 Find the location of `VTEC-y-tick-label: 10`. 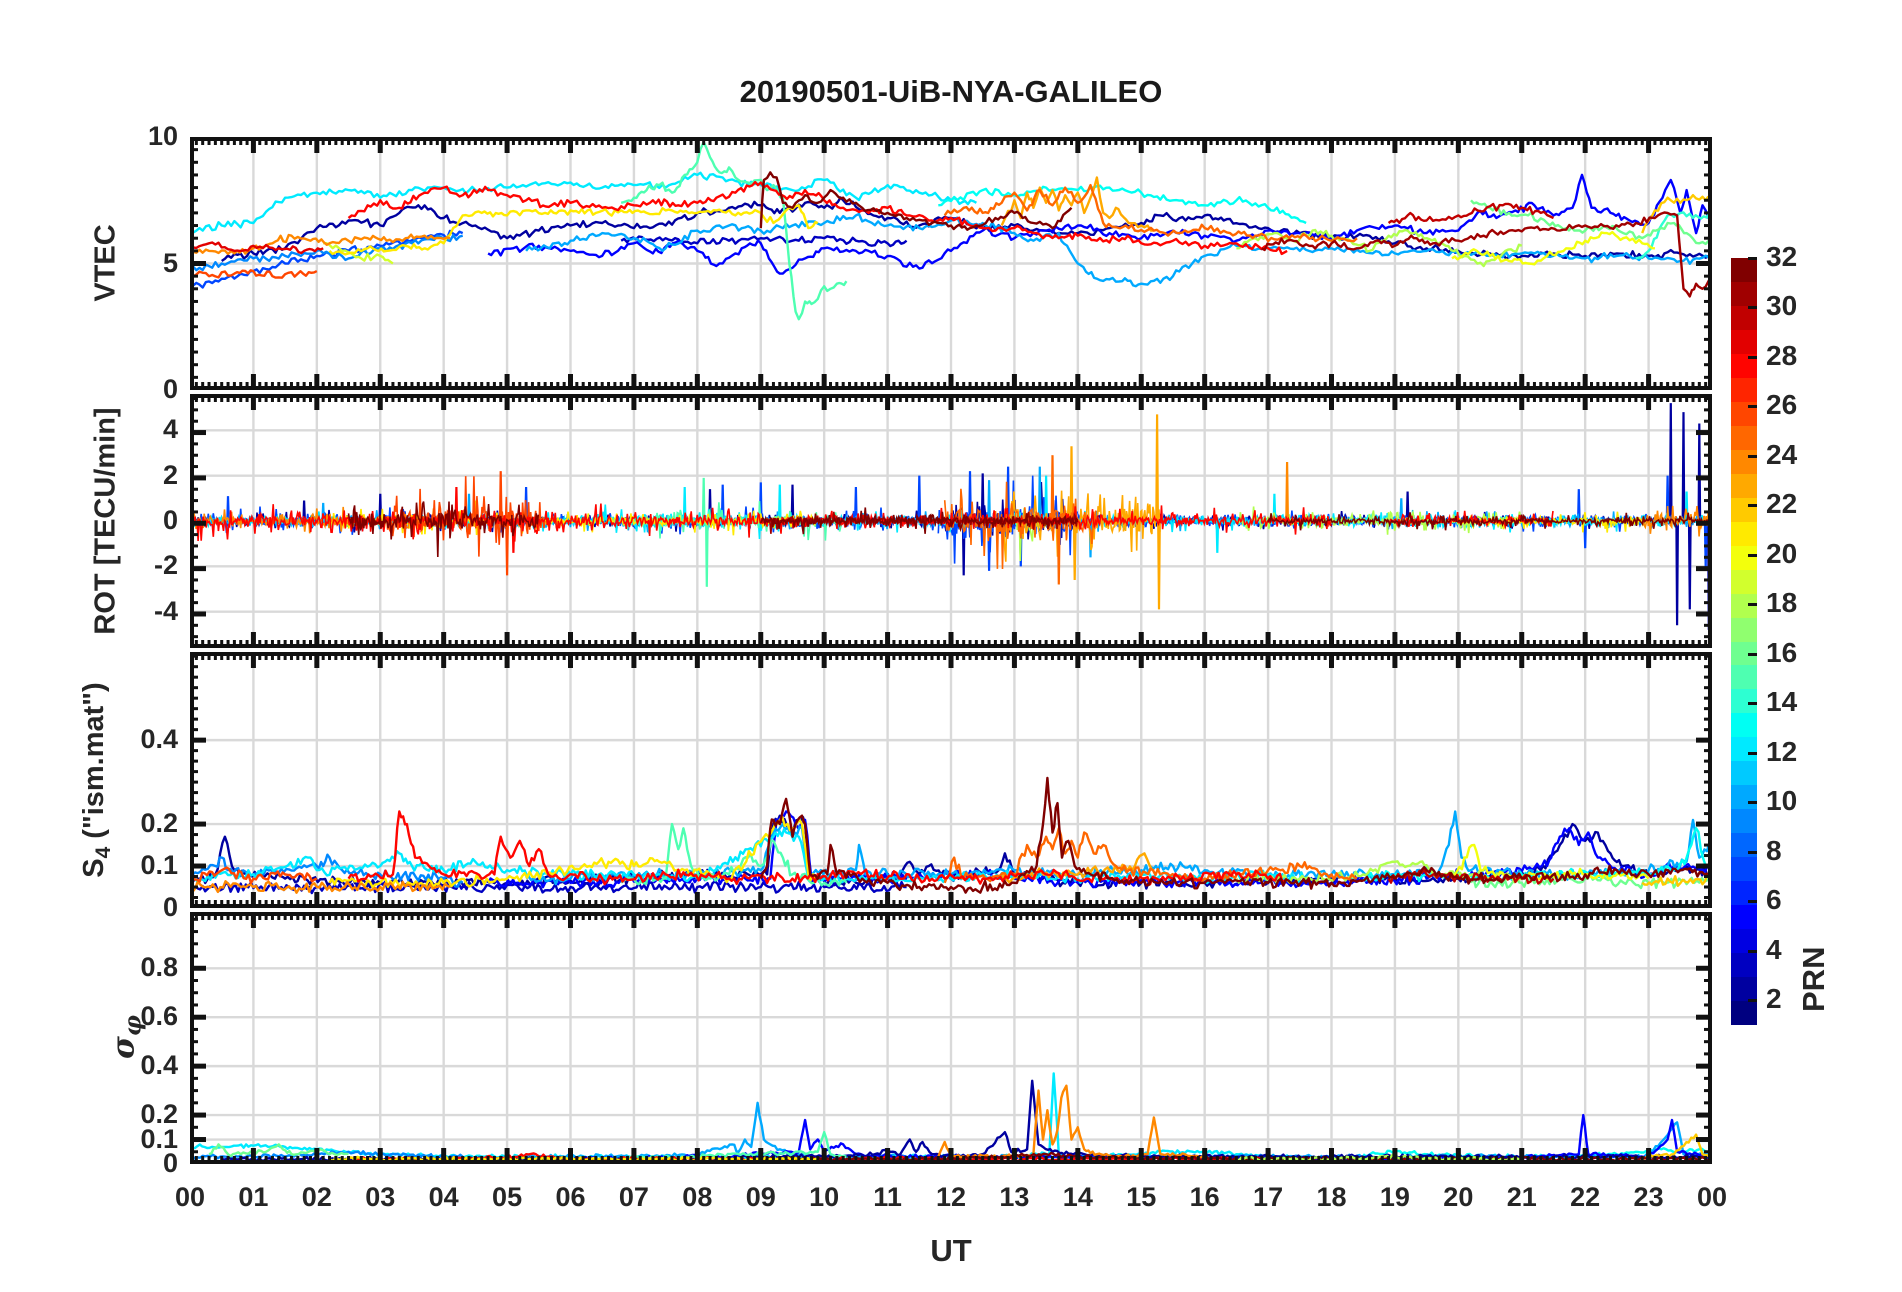

VTEC-y-tick-label: 10 is located at coordinates (162, 136).